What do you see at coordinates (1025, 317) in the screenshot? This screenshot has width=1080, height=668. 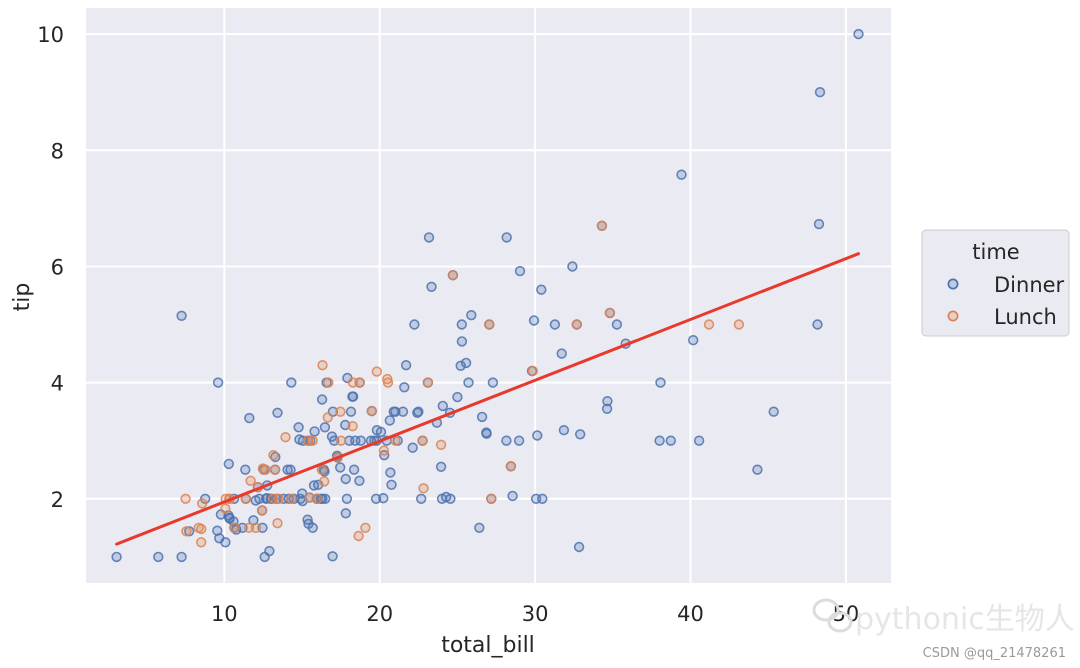 I see `legend-label-lunch: Lunch` at bounding box center [1025, 317].